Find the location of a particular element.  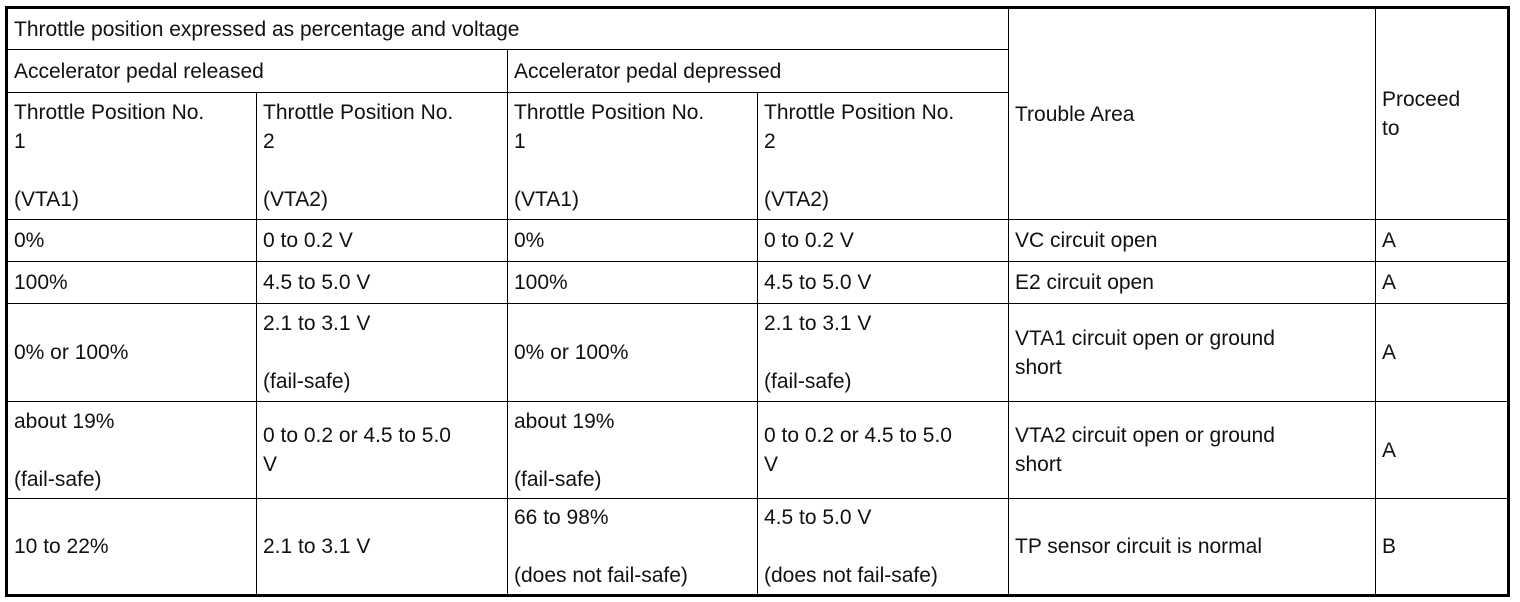

percentage-value: 66 to 98% is located at coordinates (561, 517).